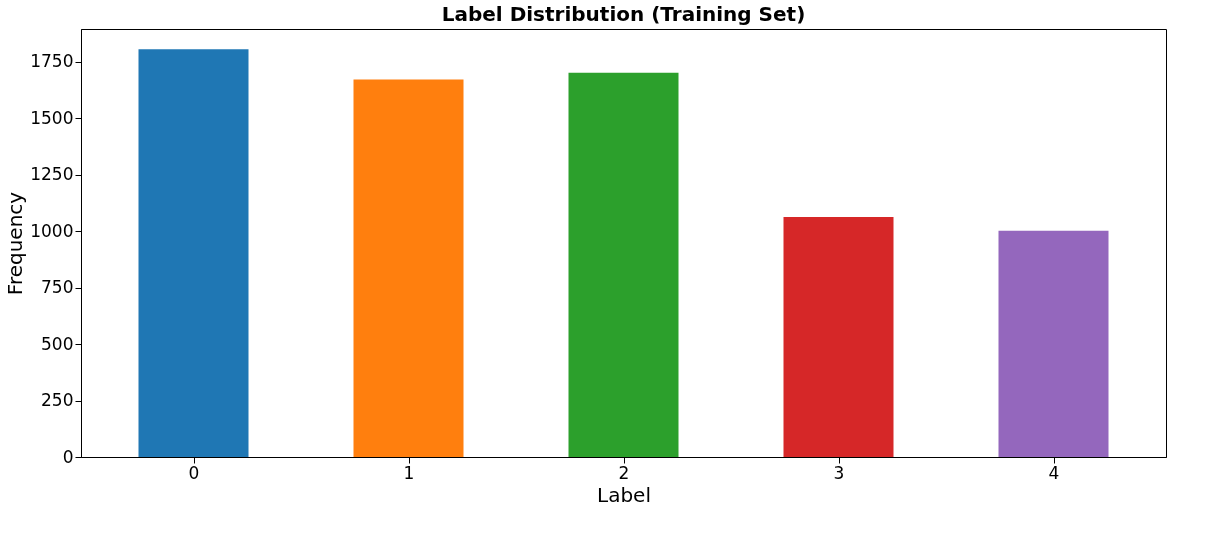 Image resolution: width=1219 pixels, height=538 pixels. Describe the element at coordinates (52, 61) in the screenshot. I see `y-tick-label: 1750` at that location.